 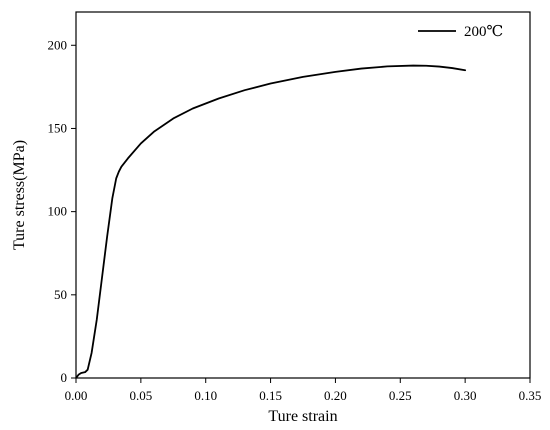 What do you see at coordinates (19, 195) in the screenshot?
I see `y-axis-title: Ture stress(MPa)` at bounding box center [19, 195].